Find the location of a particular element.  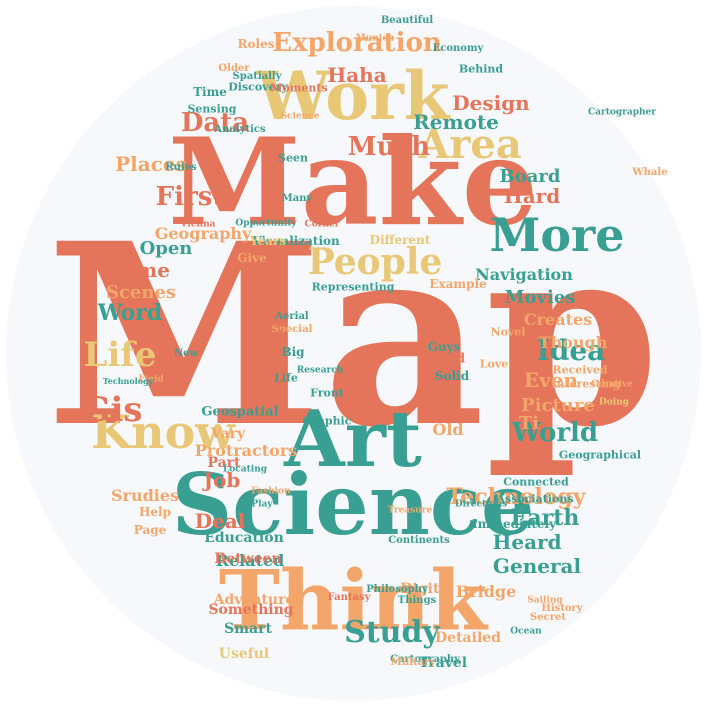

word-interesting: Interesting is located at coordinates (586, 384).